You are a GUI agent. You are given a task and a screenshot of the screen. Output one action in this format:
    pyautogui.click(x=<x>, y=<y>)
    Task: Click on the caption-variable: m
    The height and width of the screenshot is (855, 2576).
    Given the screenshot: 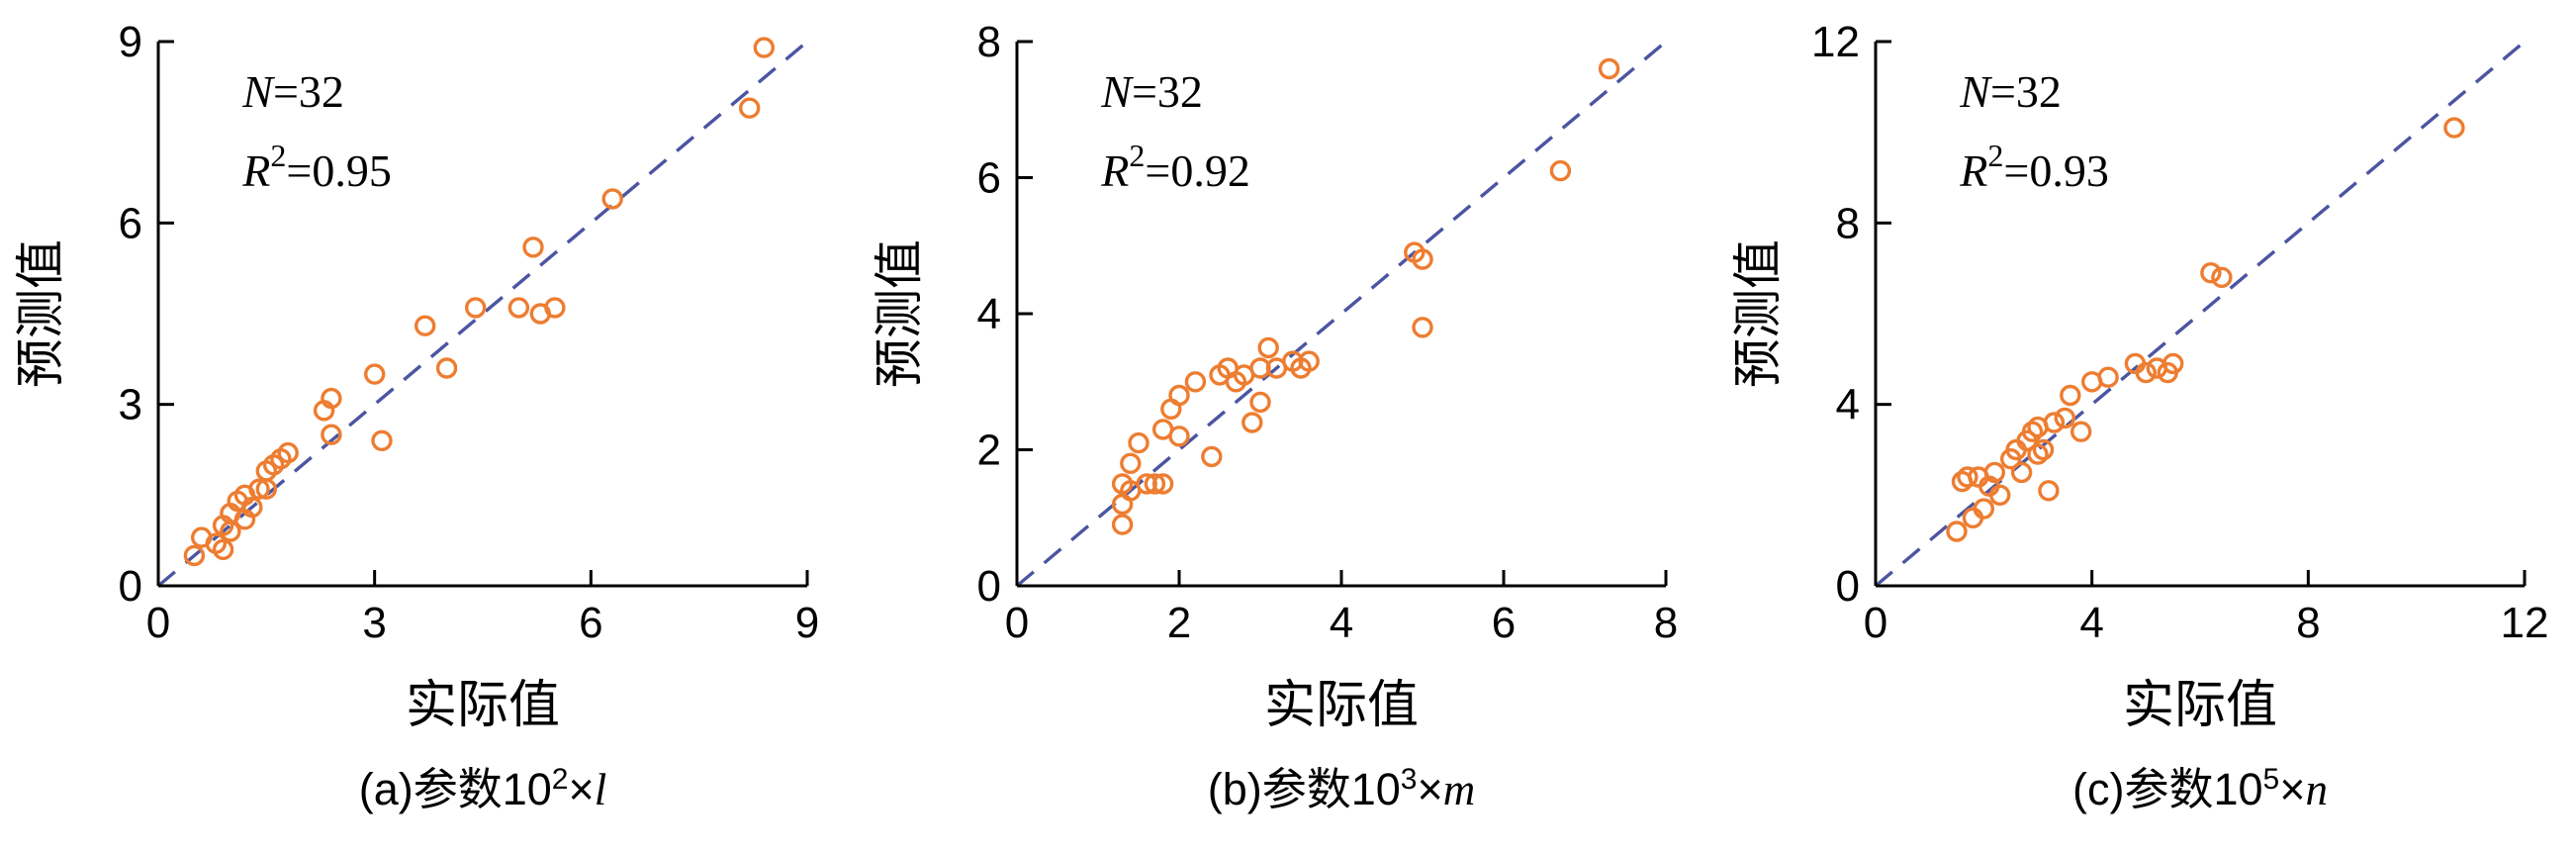 What is the action you would take?
    pyautogui.click(x=1459, y=790)
    